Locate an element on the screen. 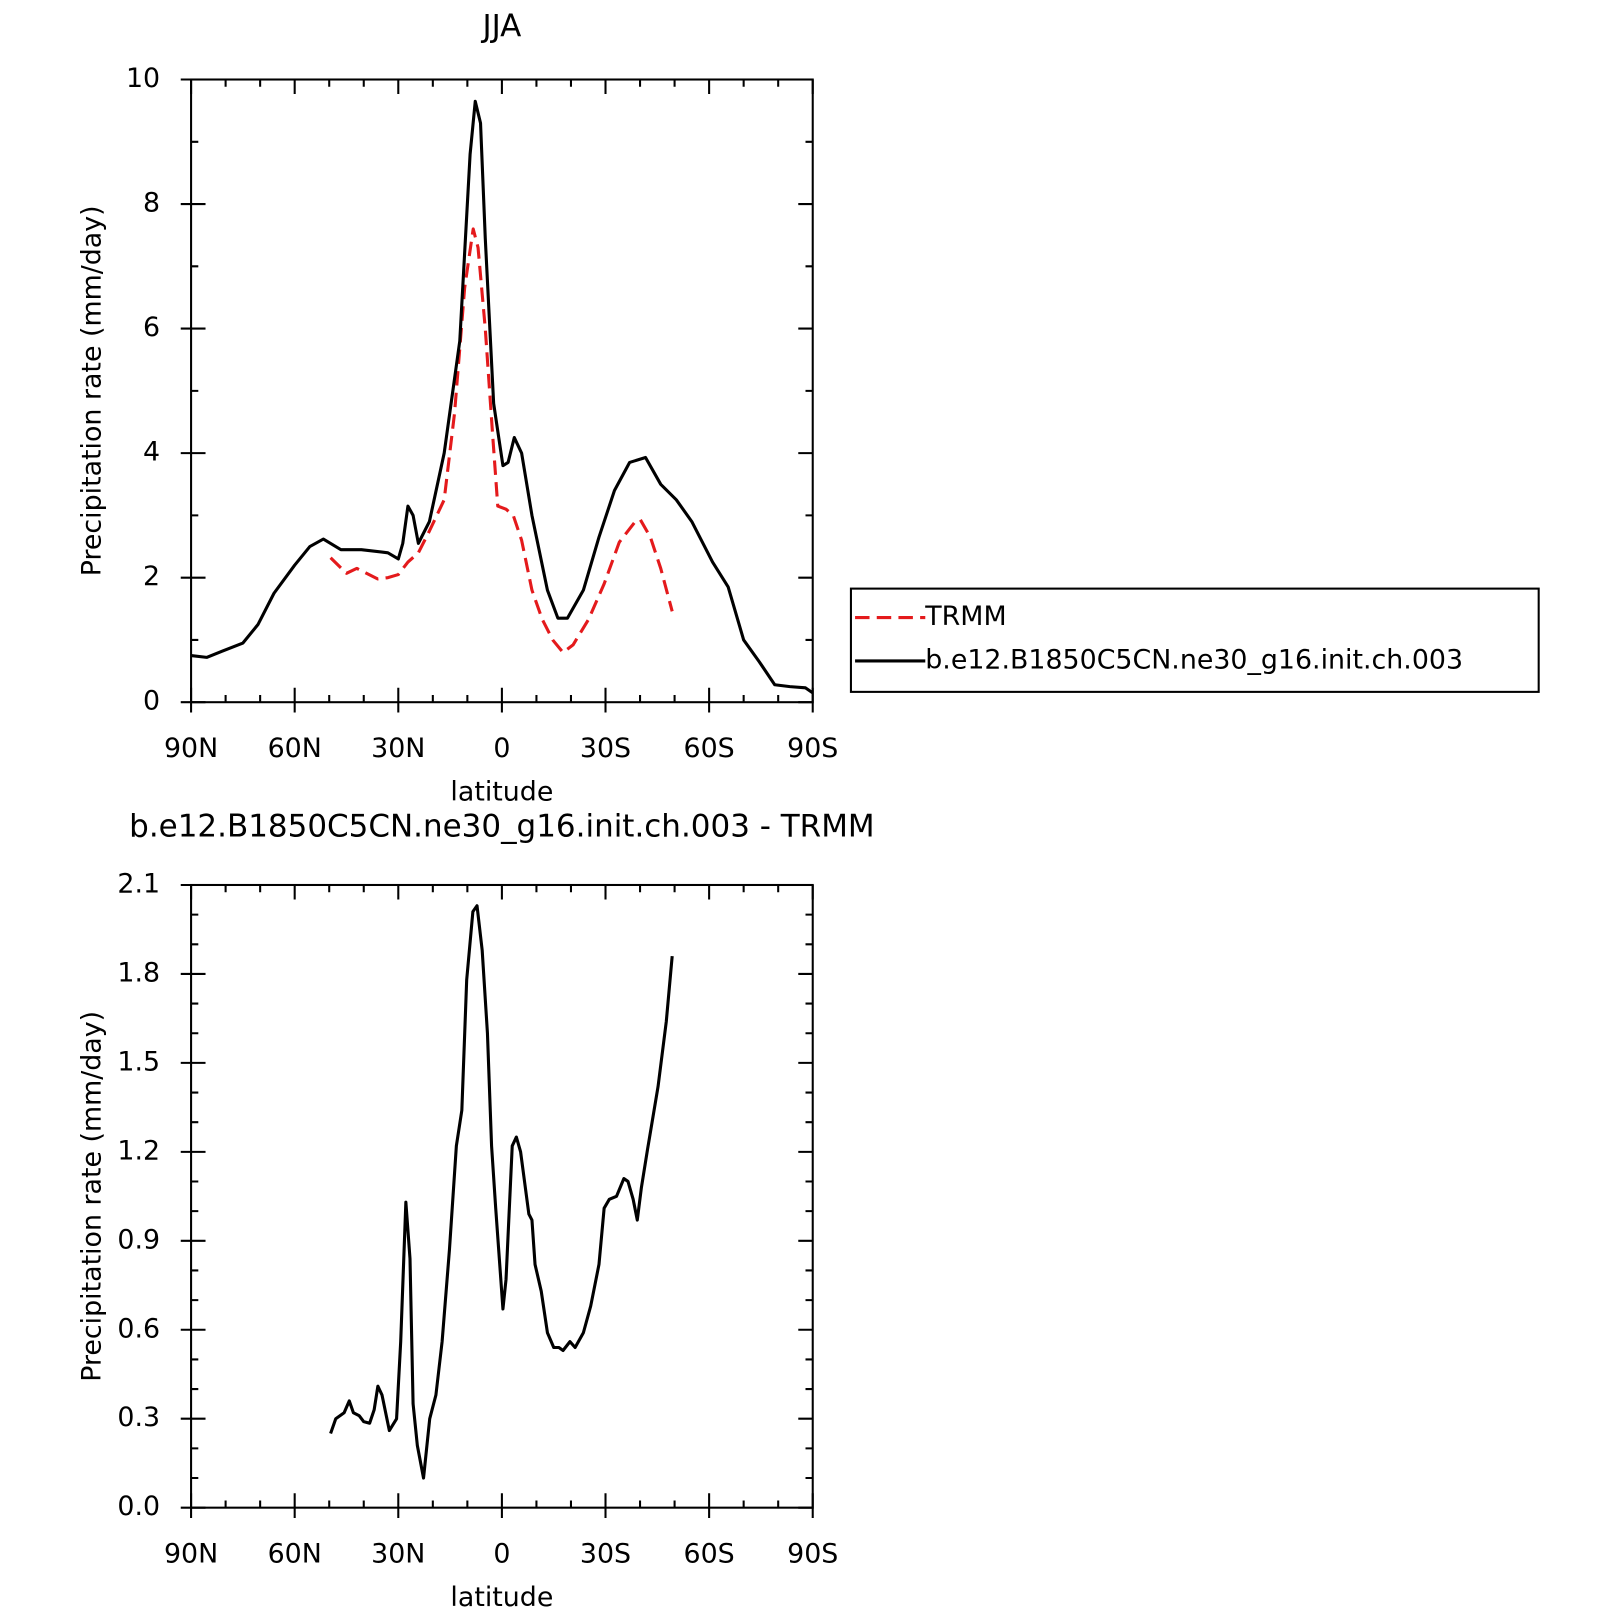 The image size is (1611, 1613). y-tick-label: 8 is located at coordinates (151, 203).